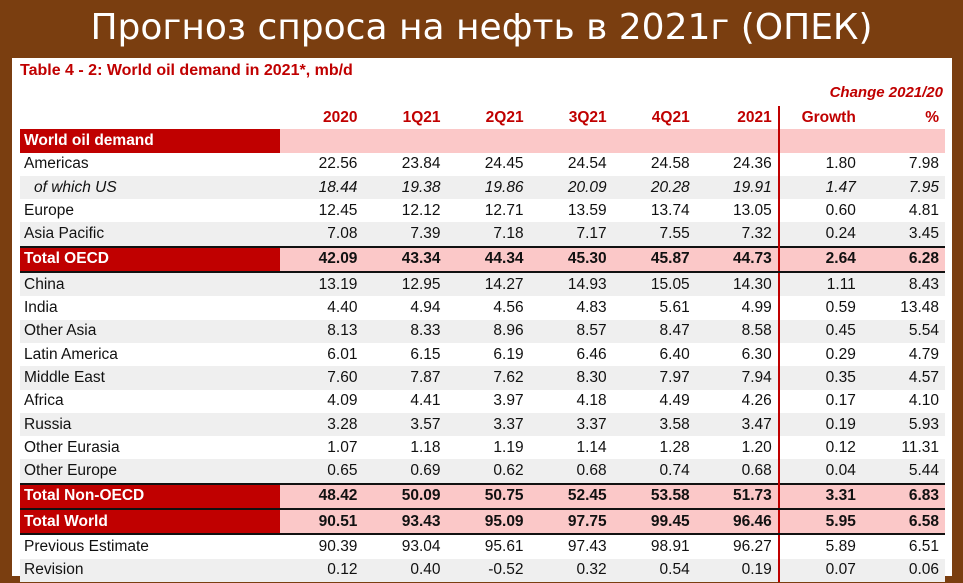  I want to click on table-cell: 19.91, so click(737, 187).